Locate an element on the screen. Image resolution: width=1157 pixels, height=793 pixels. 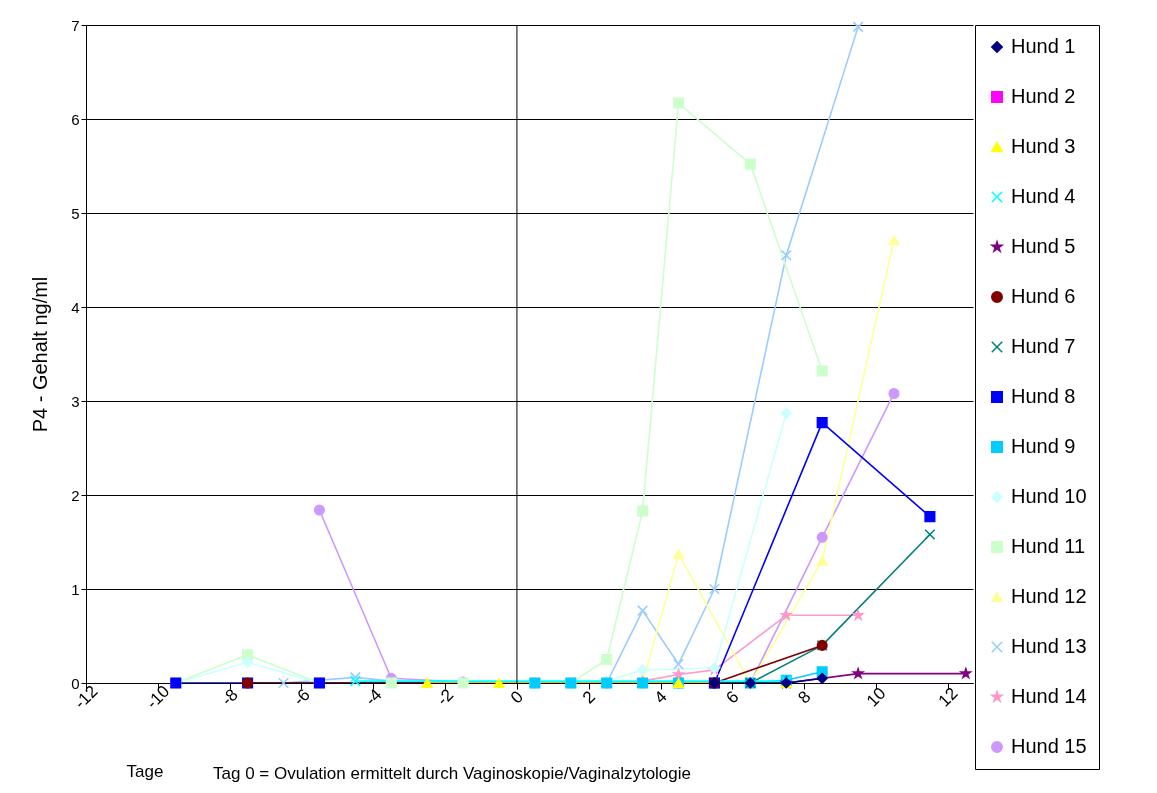
x-tick-label: -8 is located at coordinates (229, 697).